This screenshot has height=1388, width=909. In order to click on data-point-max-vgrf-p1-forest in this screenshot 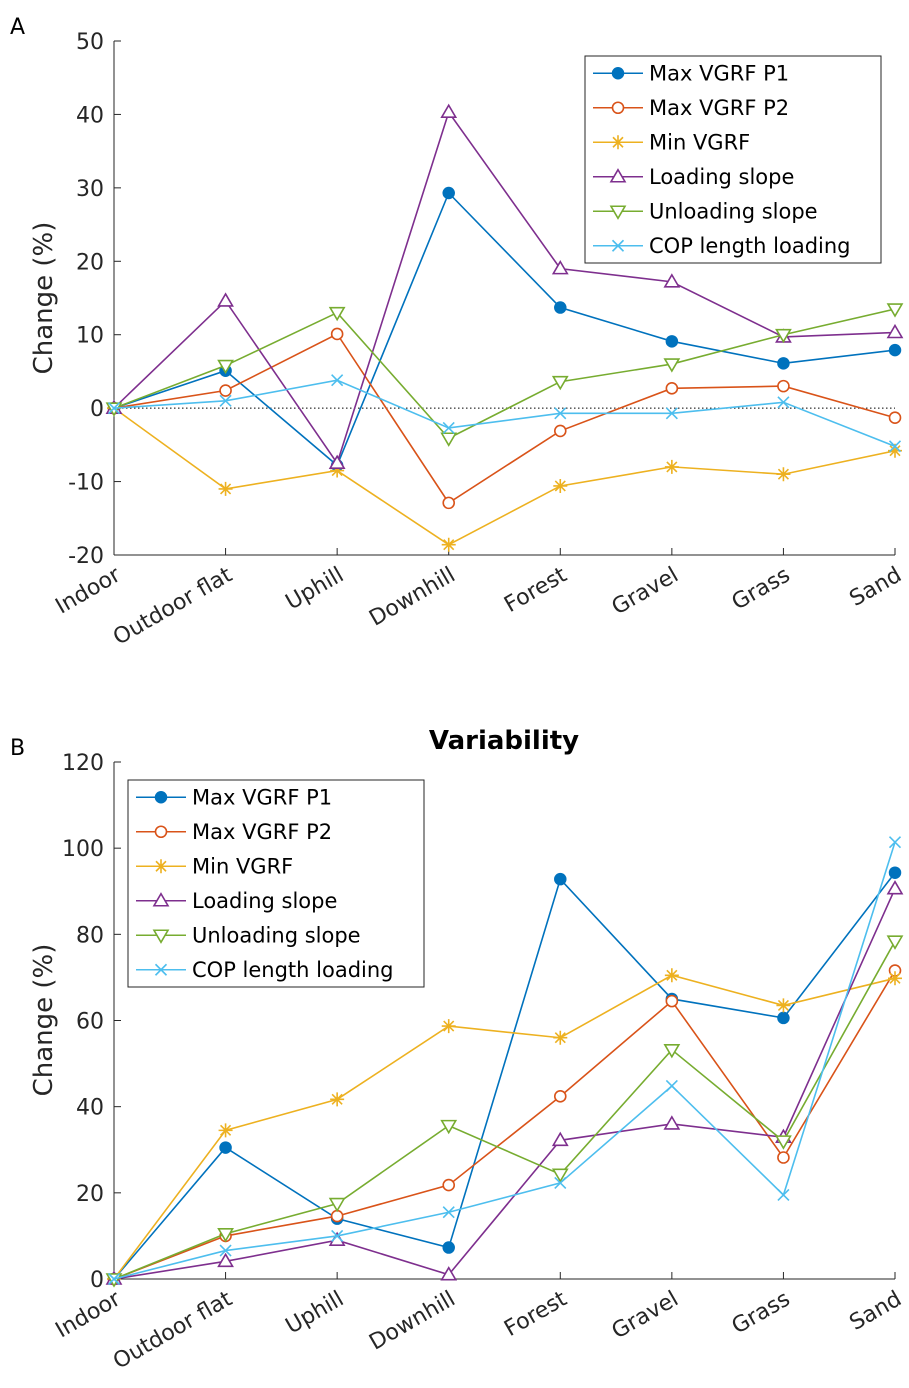, I will do `click(560, 879)`.